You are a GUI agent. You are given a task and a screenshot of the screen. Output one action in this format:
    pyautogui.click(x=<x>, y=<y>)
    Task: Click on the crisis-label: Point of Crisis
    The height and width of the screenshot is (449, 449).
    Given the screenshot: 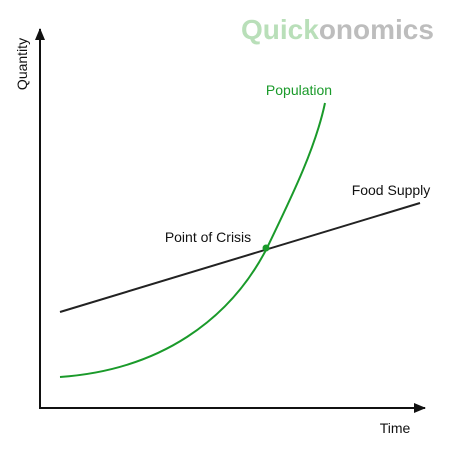 What is the action you would take?
    pyautogui.click(x=208, y=237)
    